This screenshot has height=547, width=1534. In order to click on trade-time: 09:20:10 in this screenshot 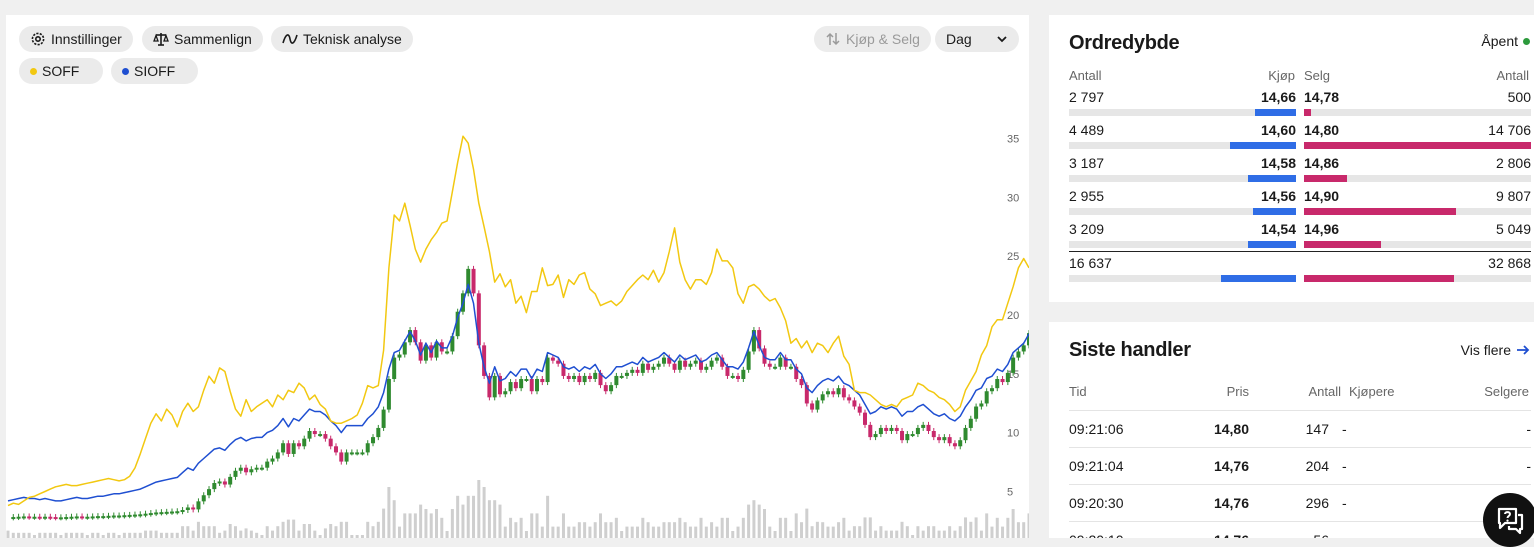, I will do `click(1096, 535)`.